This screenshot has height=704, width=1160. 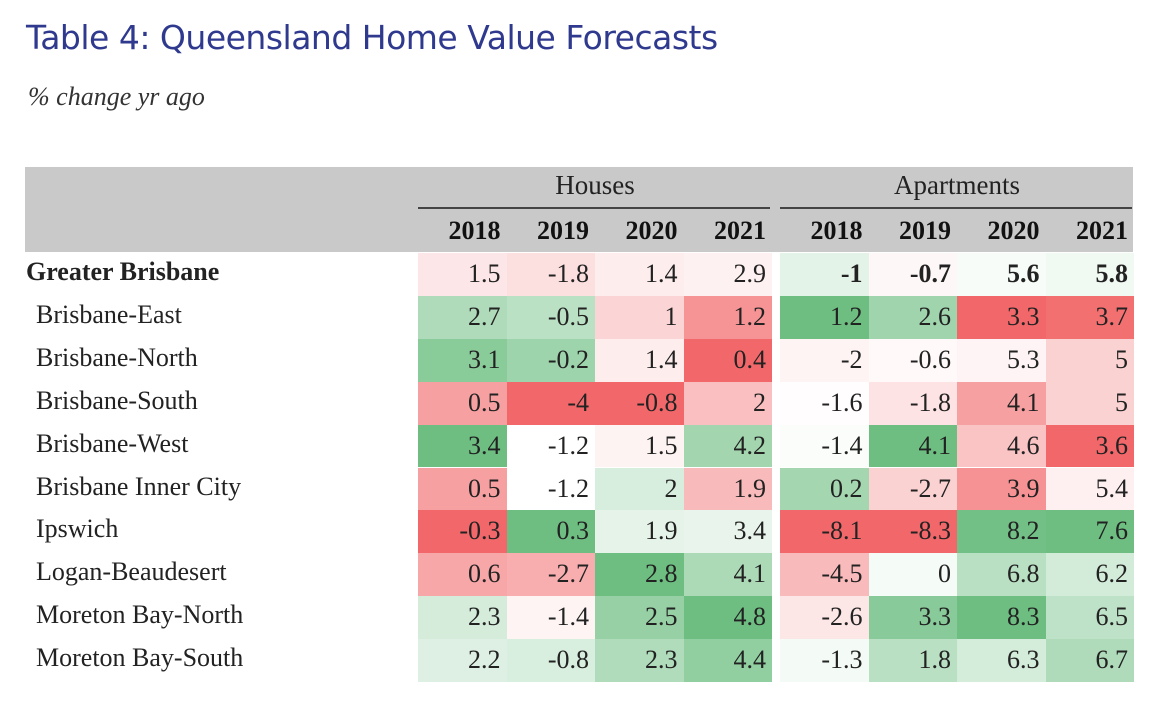 What do you see at coordinates (550, 403) in the screenshot?
I see `data-cell: -4` at bounding box center [550, 403].